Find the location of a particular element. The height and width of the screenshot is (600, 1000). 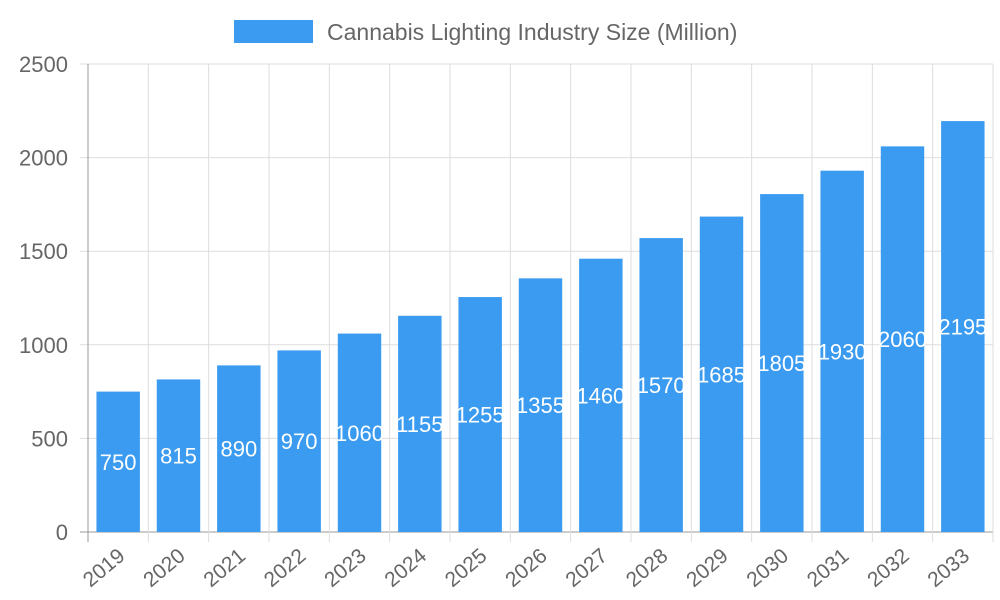

x-tick-label: 2022 is located at coordinates (285, 568).